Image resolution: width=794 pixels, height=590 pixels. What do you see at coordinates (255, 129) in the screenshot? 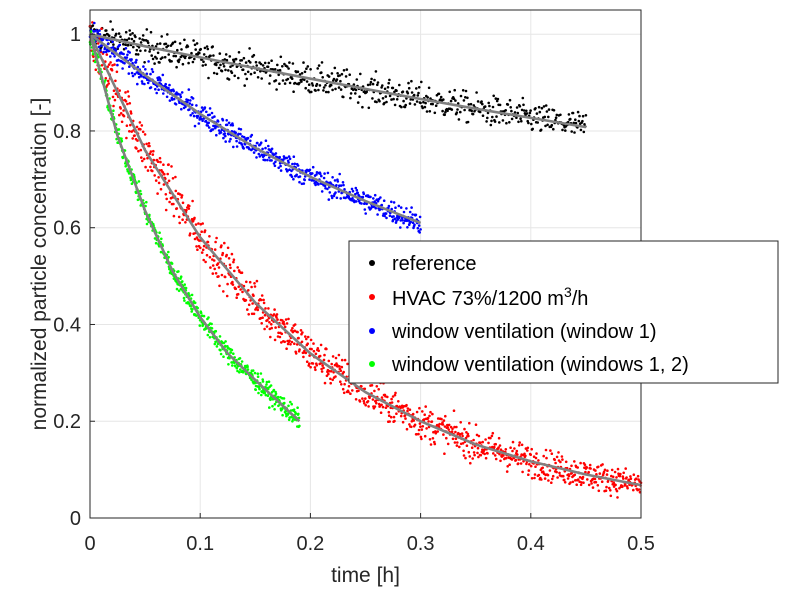
I see `fit-line` at bounding box center [255, 129].